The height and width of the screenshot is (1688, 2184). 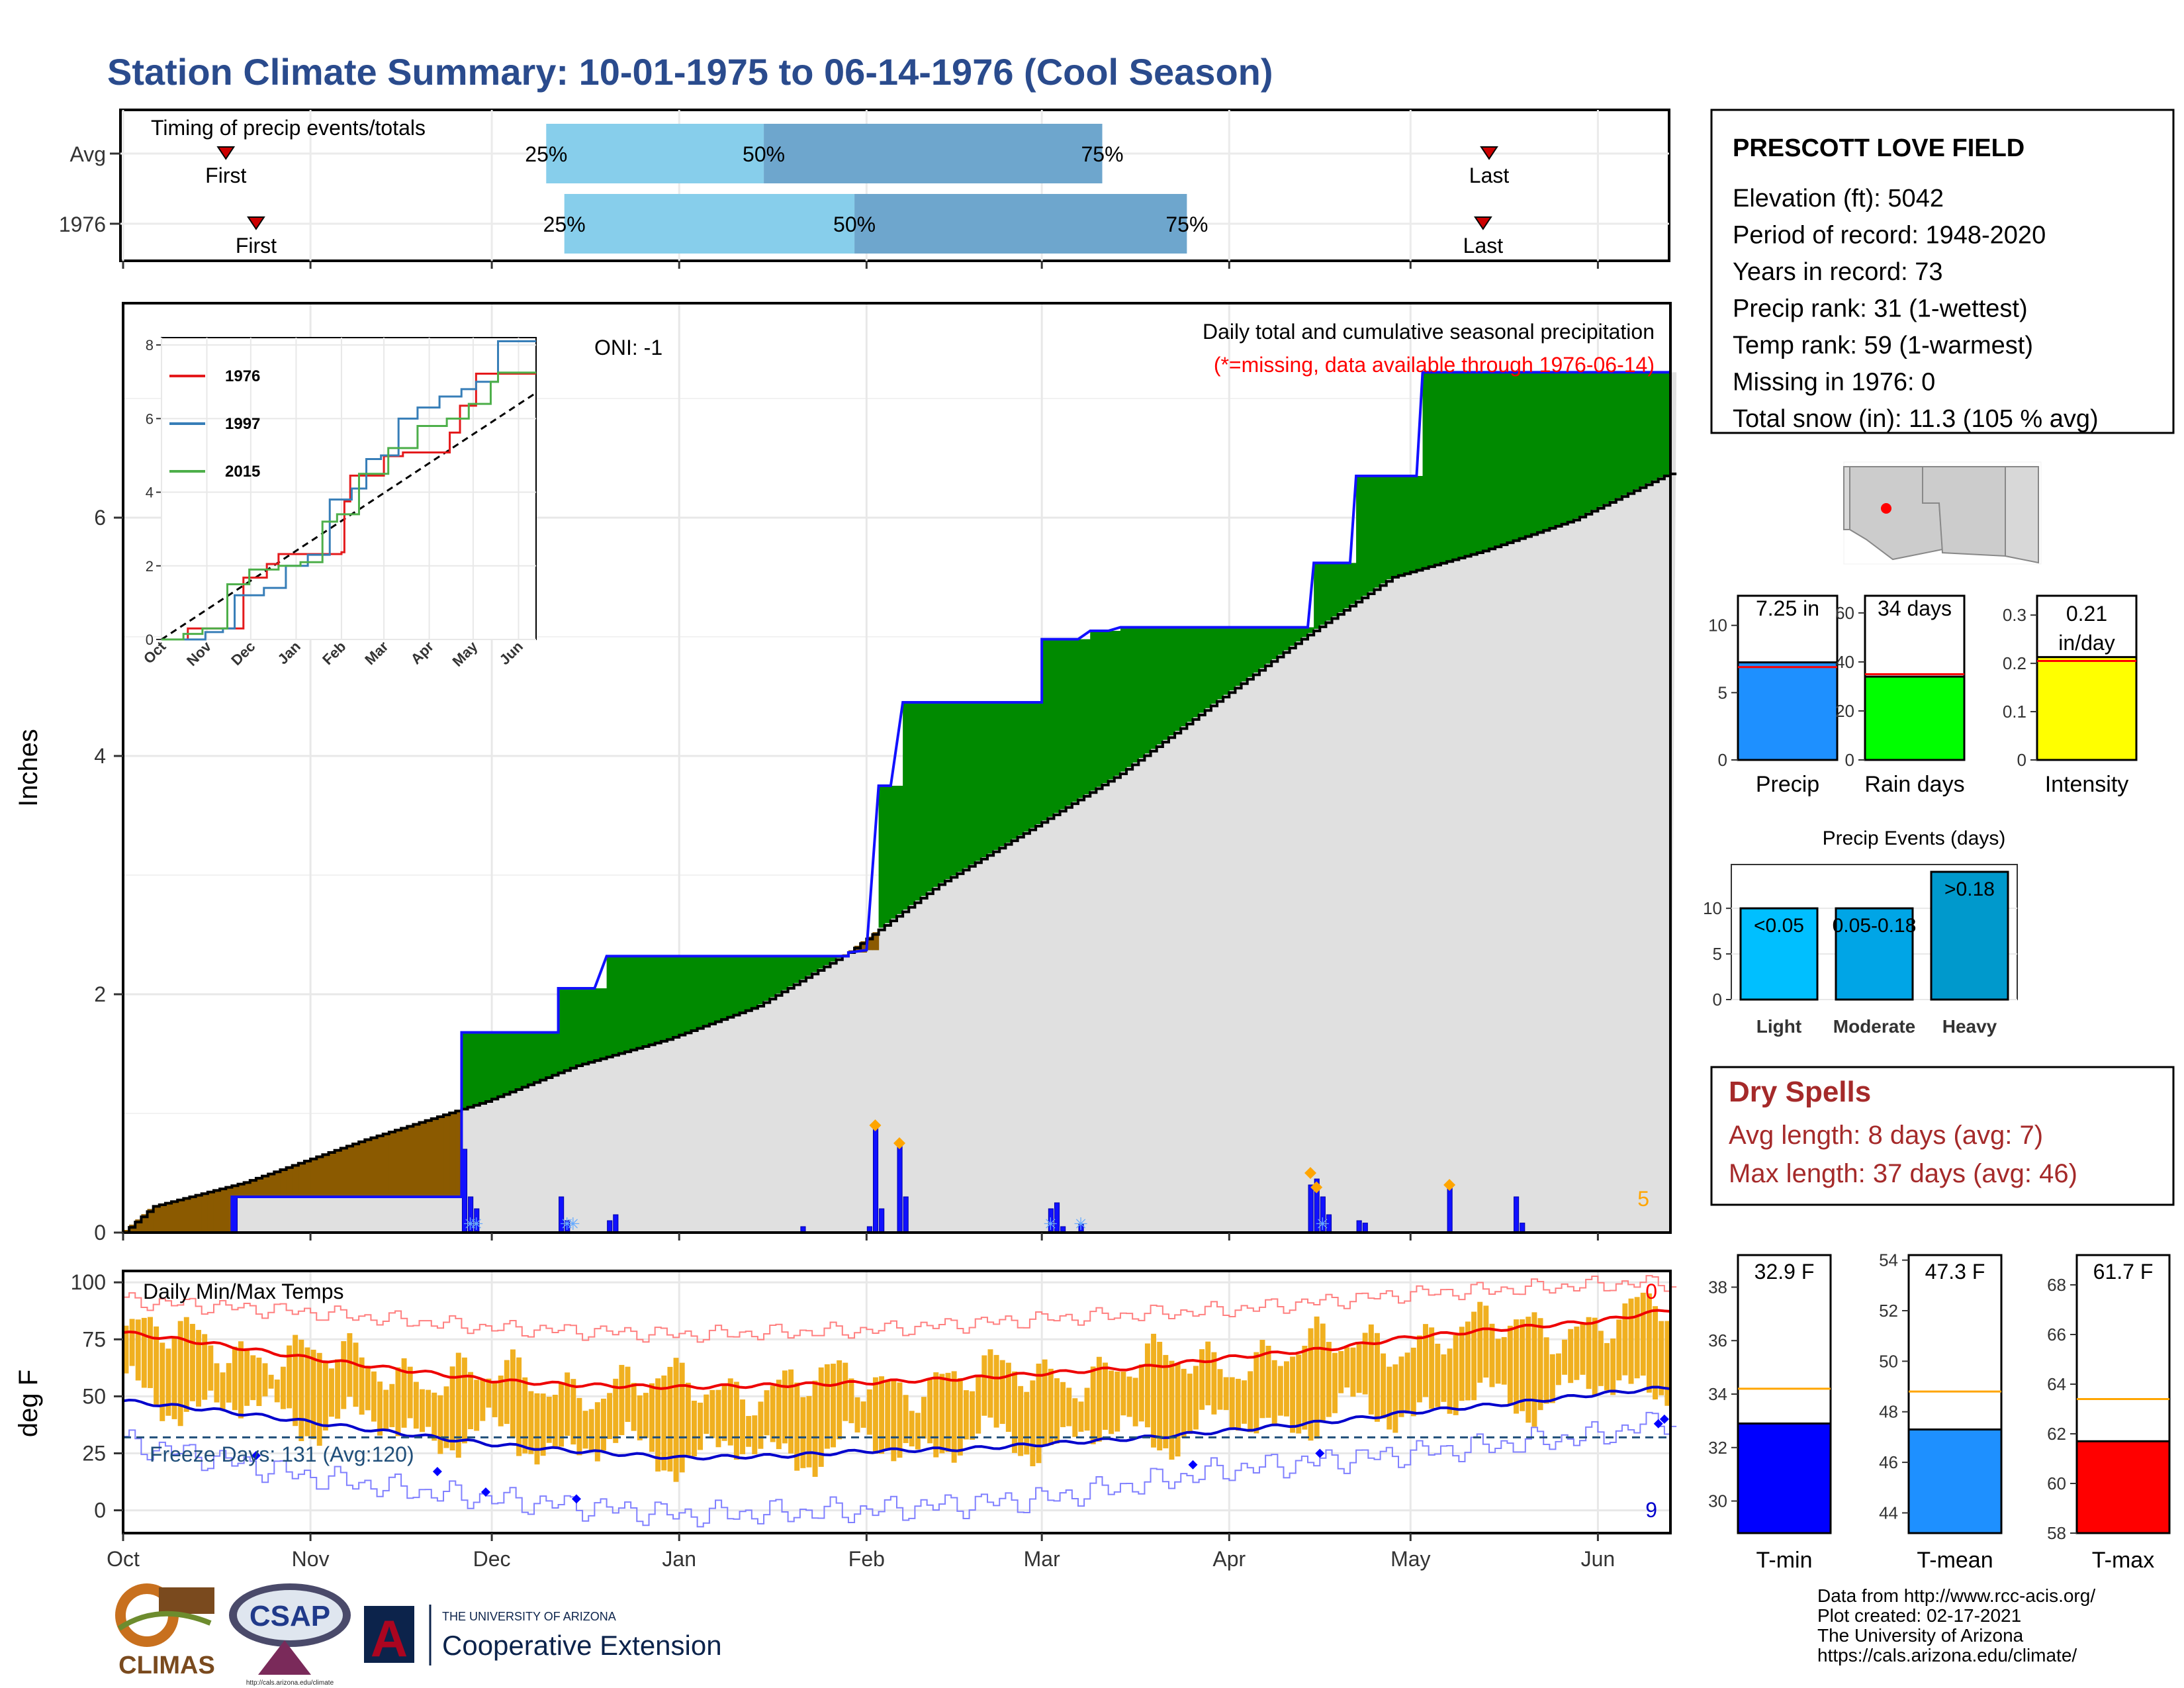 I want to click on events-bar, so click(x=1874, y=954).